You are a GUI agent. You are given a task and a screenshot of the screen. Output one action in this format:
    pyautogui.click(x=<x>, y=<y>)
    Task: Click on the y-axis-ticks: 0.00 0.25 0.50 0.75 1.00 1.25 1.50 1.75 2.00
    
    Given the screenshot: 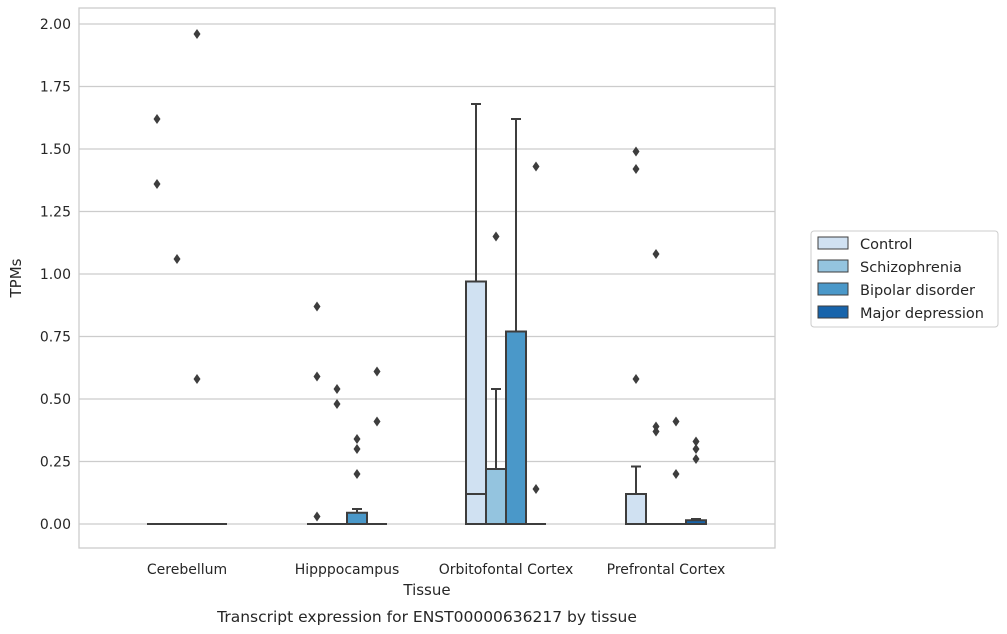 What is the action you would take?
    pyautogui.click(x=55, y=275)
    